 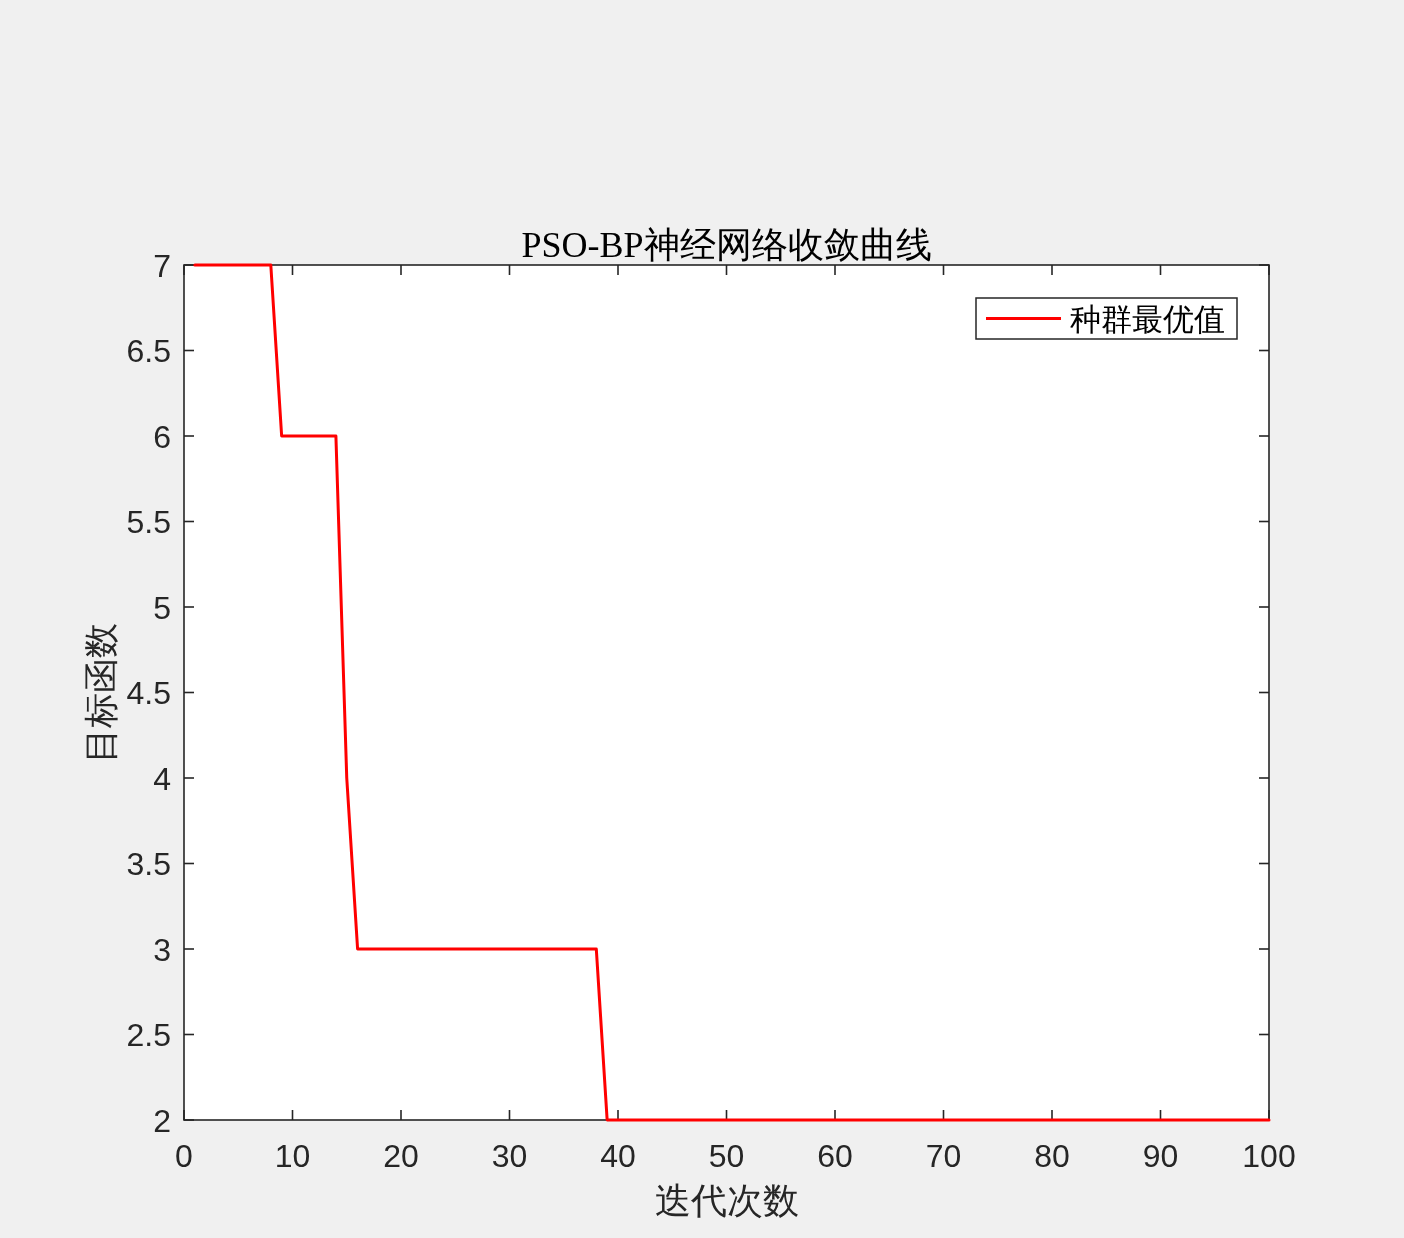 What do you see at coordinates (943, 1156) in the screenshot?
I see `x-tick-label: 70` at bounding box center [943, 1156].